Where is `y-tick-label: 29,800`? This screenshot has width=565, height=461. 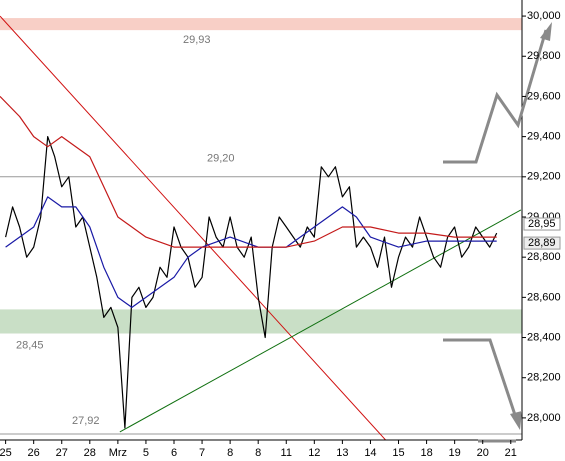 y-tick-label: 29,800 is located at coordinates (544, 56).